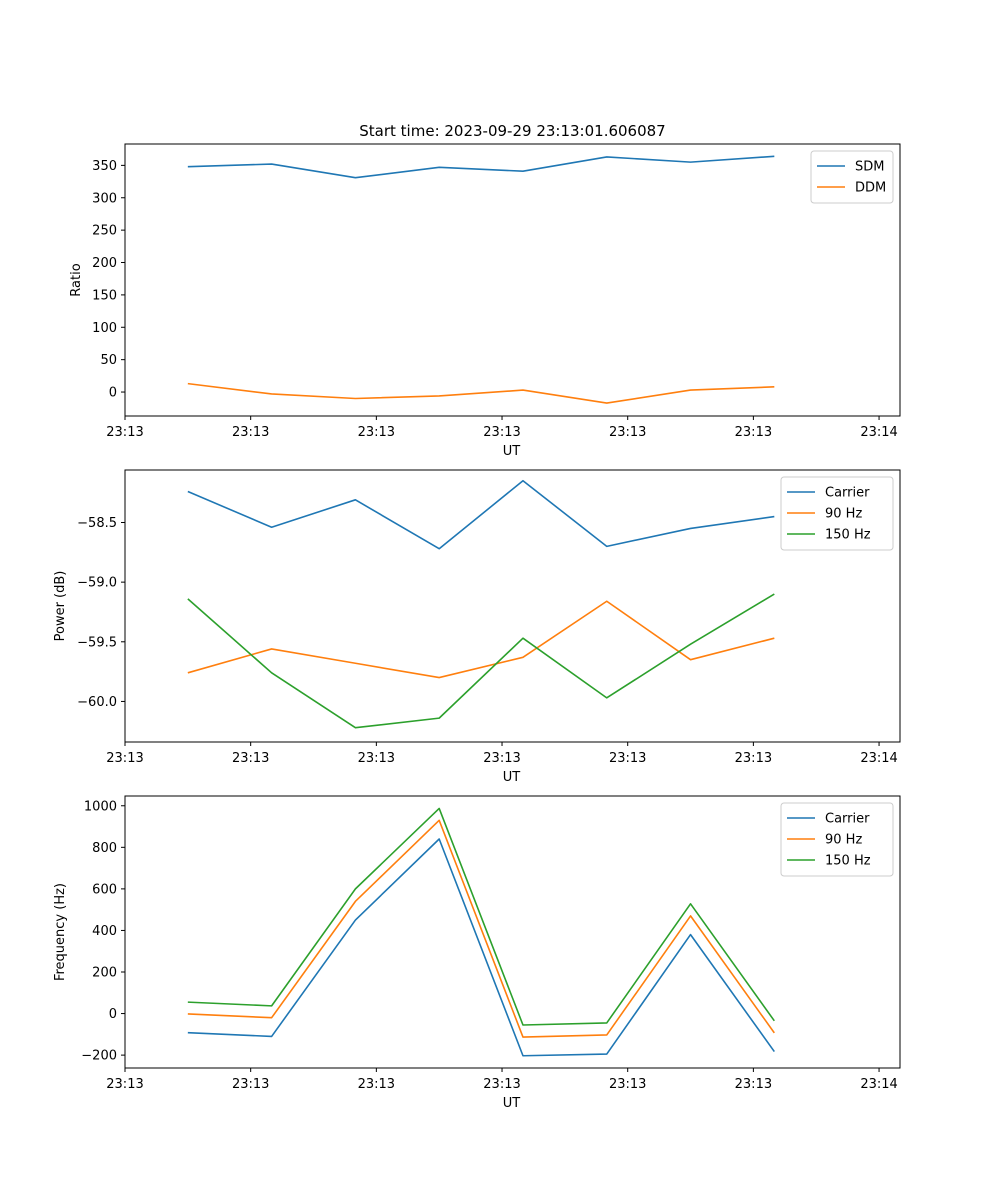  I want to click on legend: SDM DDM, so click(852, 177).